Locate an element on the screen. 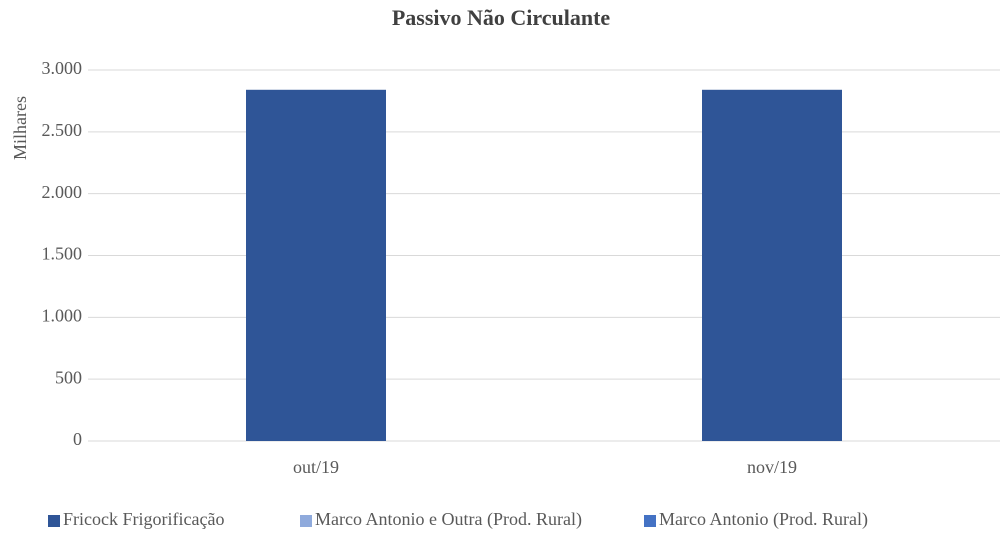 This screenshot has width=1002, height=535. y-tick-label: 1.500 is located at coordinates (62, 254).